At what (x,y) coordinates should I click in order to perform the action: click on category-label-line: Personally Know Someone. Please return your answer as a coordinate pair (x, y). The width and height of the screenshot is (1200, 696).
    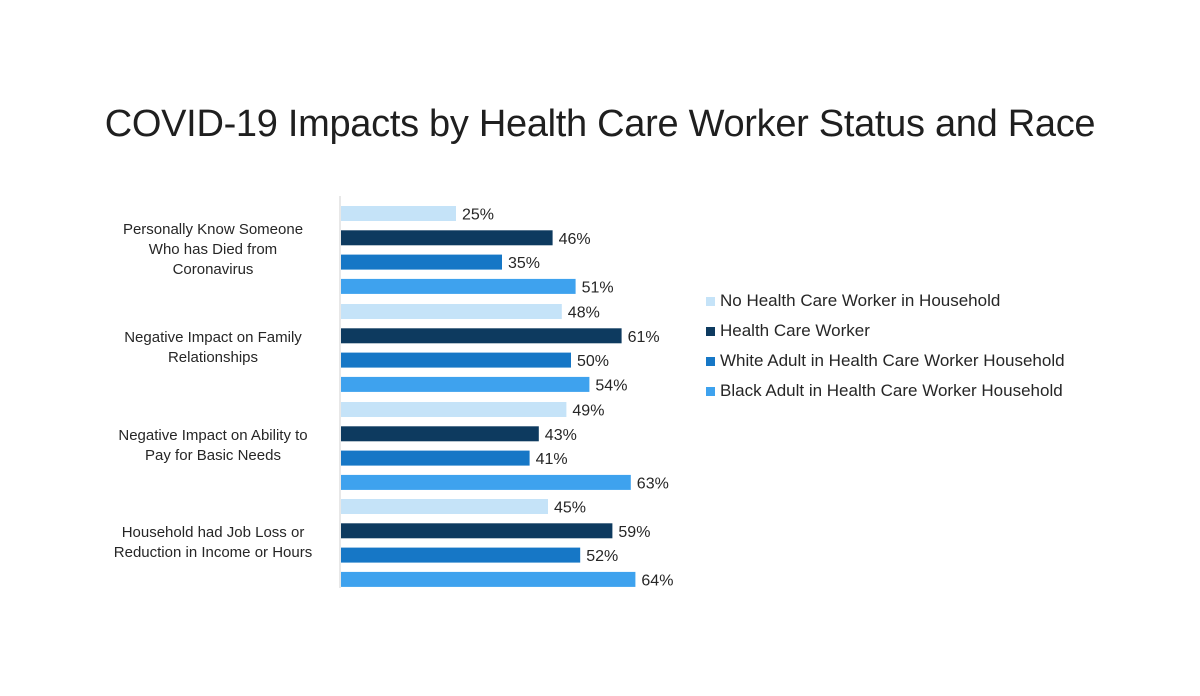
    Looking at the image, I should click on (213, 229).